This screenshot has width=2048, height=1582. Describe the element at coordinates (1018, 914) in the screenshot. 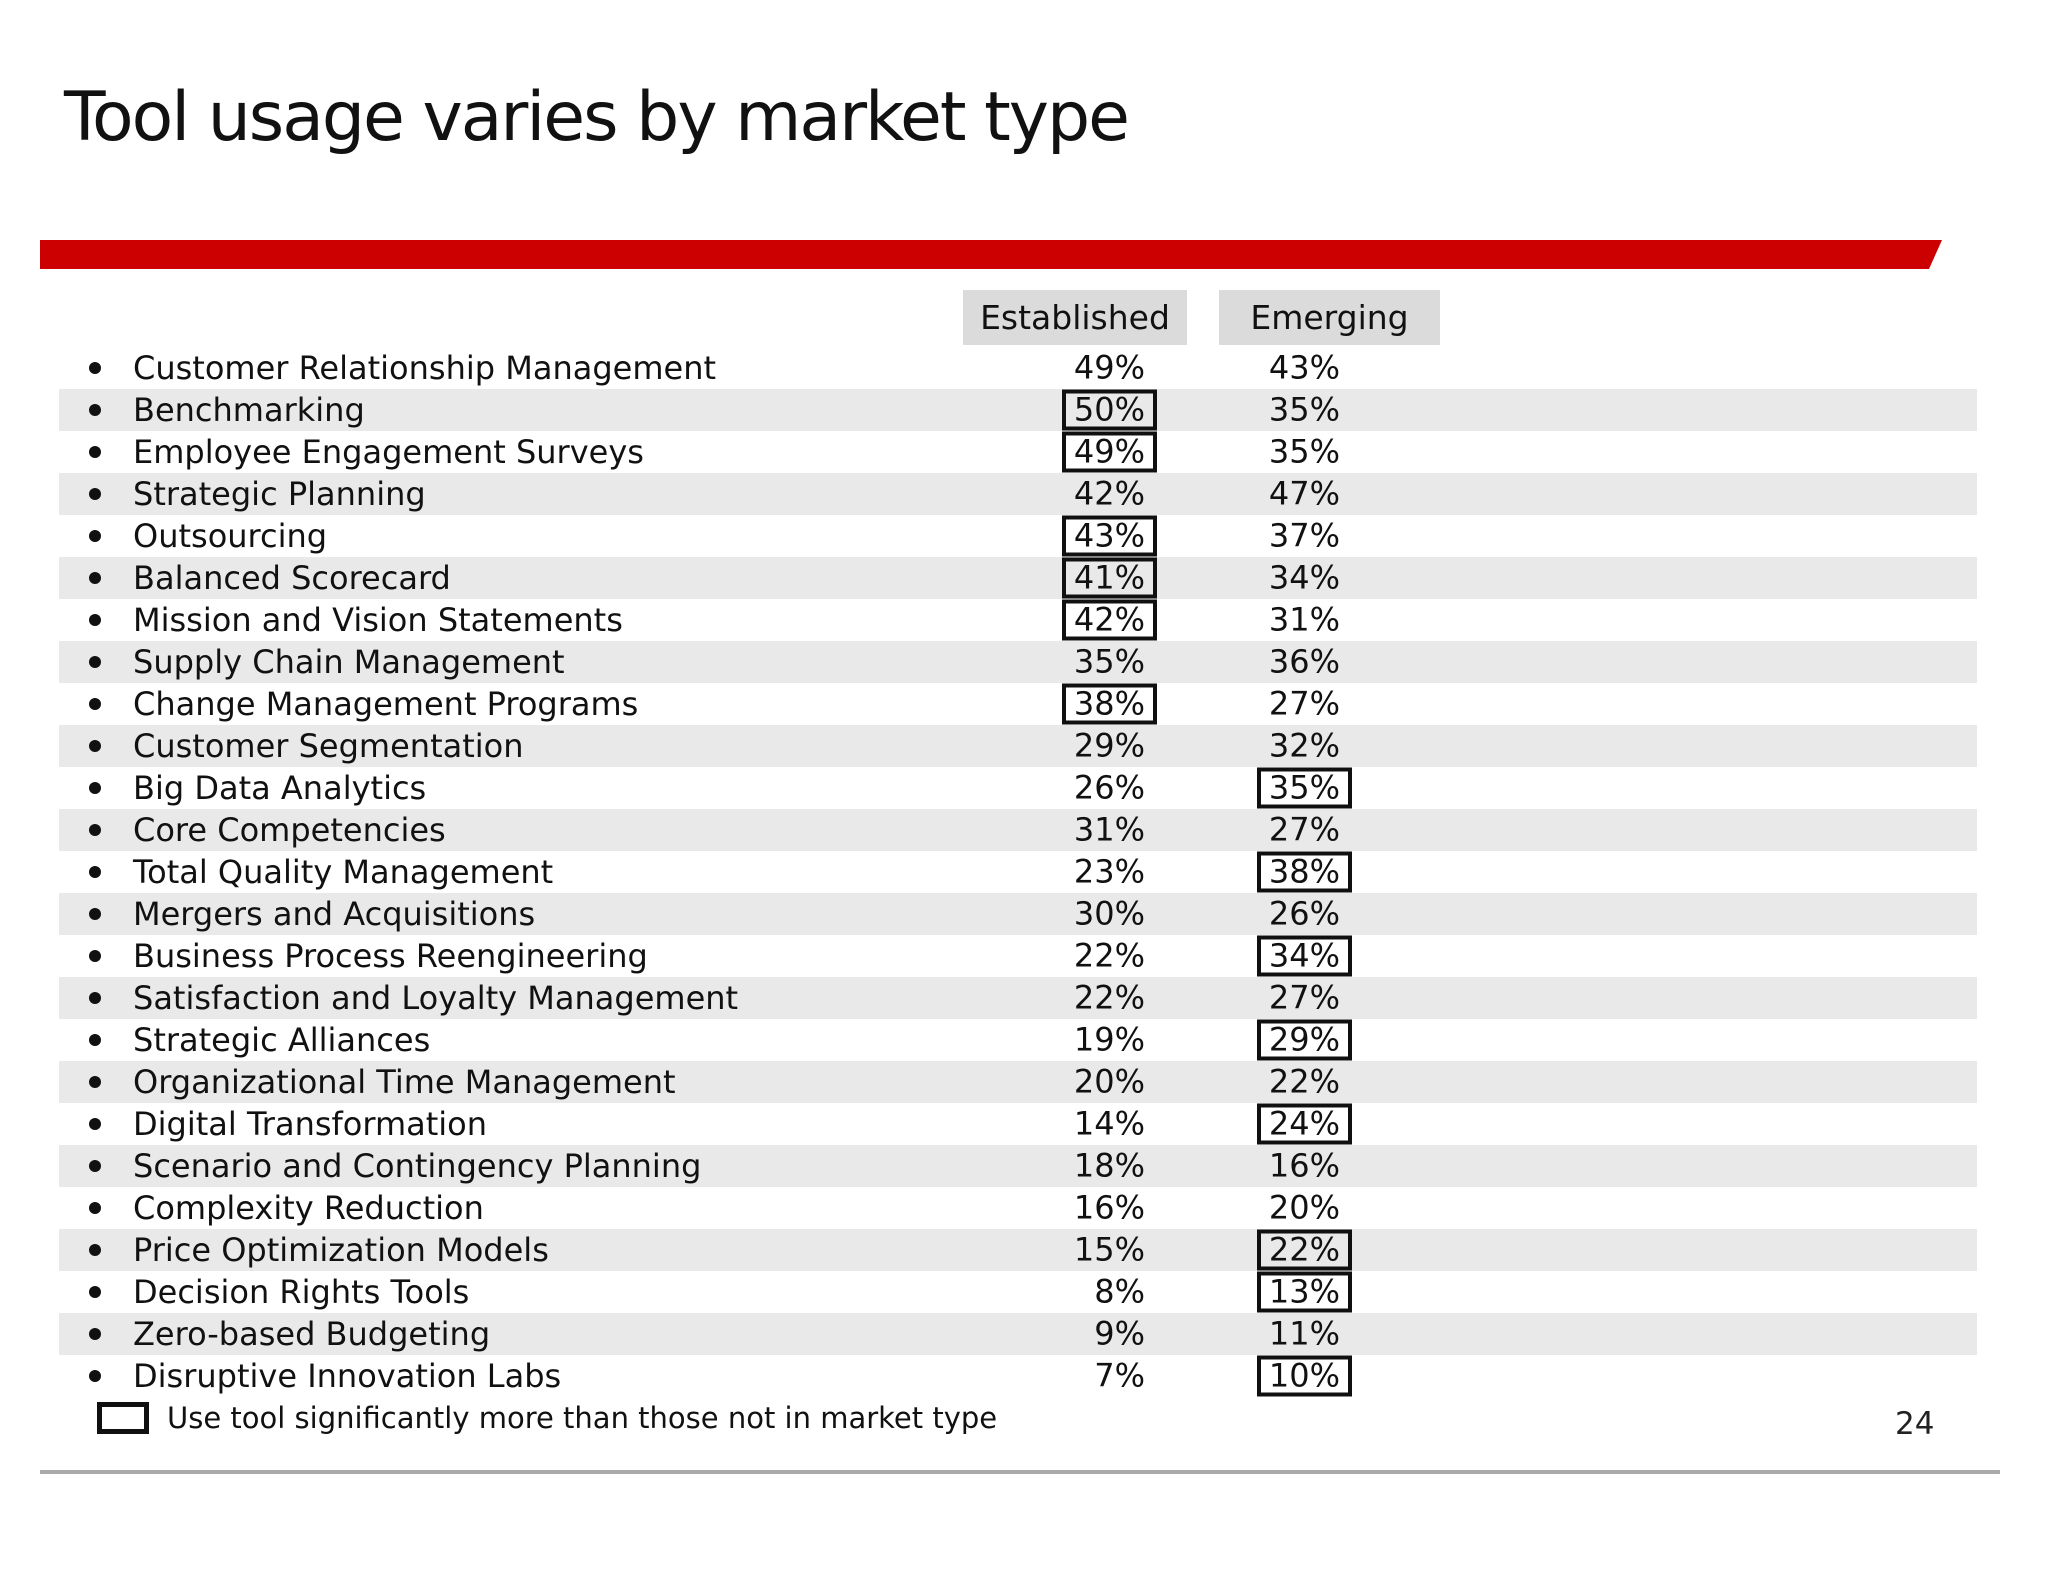

I see `table-row: Mergers and Acquisitions 30% 26%` at that location.